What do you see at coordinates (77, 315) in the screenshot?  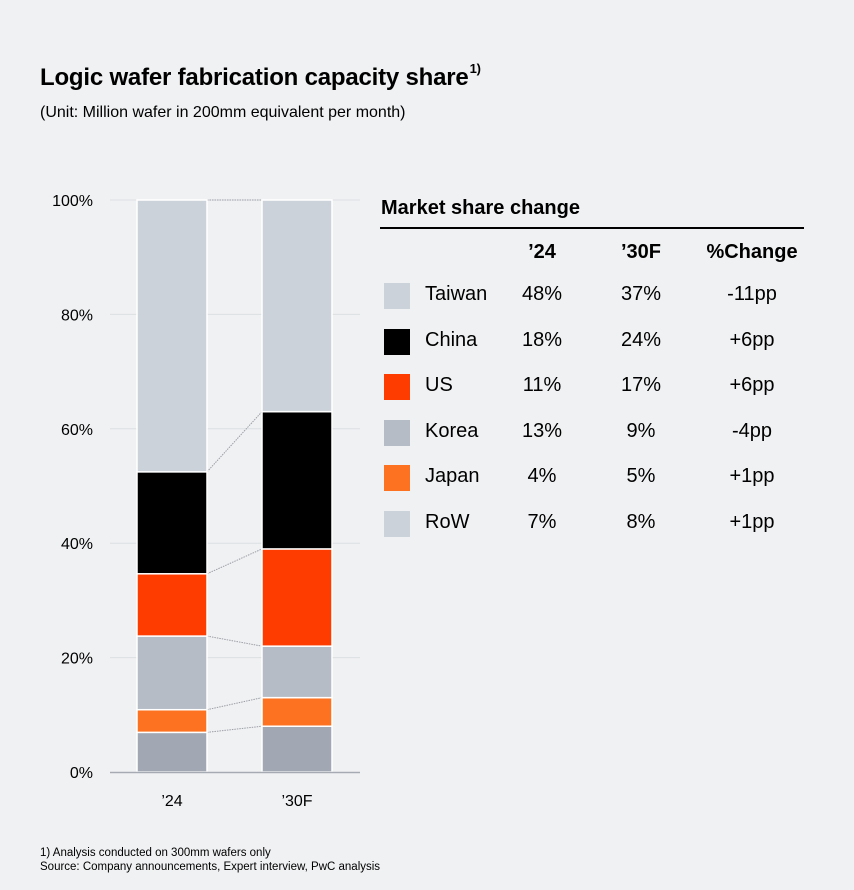 I see `y-tick-label: 80%` at bounding box center [77, 315].